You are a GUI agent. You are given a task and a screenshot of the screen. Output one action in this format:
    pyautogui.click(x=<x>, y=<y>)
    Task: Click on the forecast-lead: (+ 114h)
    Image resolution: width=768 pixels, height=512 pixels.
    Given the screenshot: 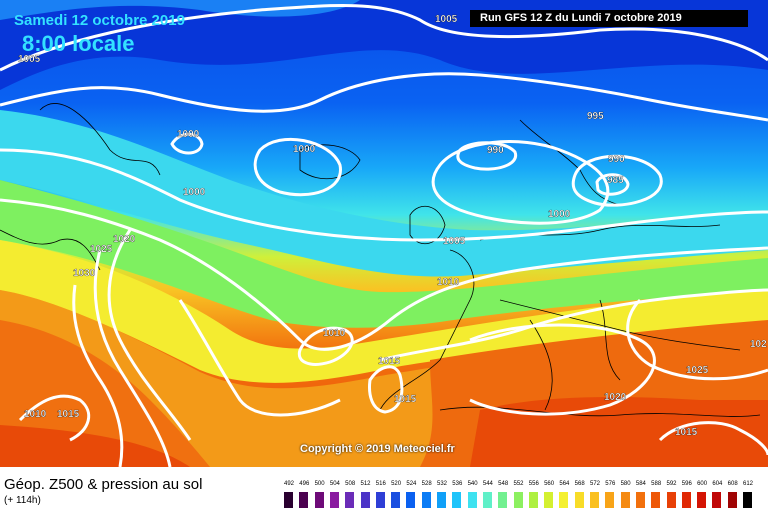 What is the action you would take?
    pyautogui.click(x=22, y=500)
    